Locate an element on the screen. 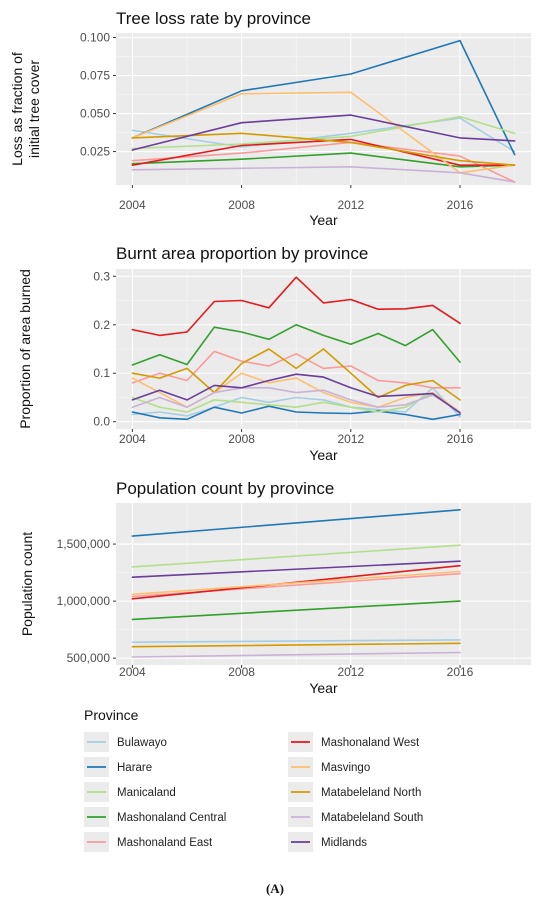 The image size is (550, 909). y-tick-label: 0.1 is located at coordinates (101, 373).